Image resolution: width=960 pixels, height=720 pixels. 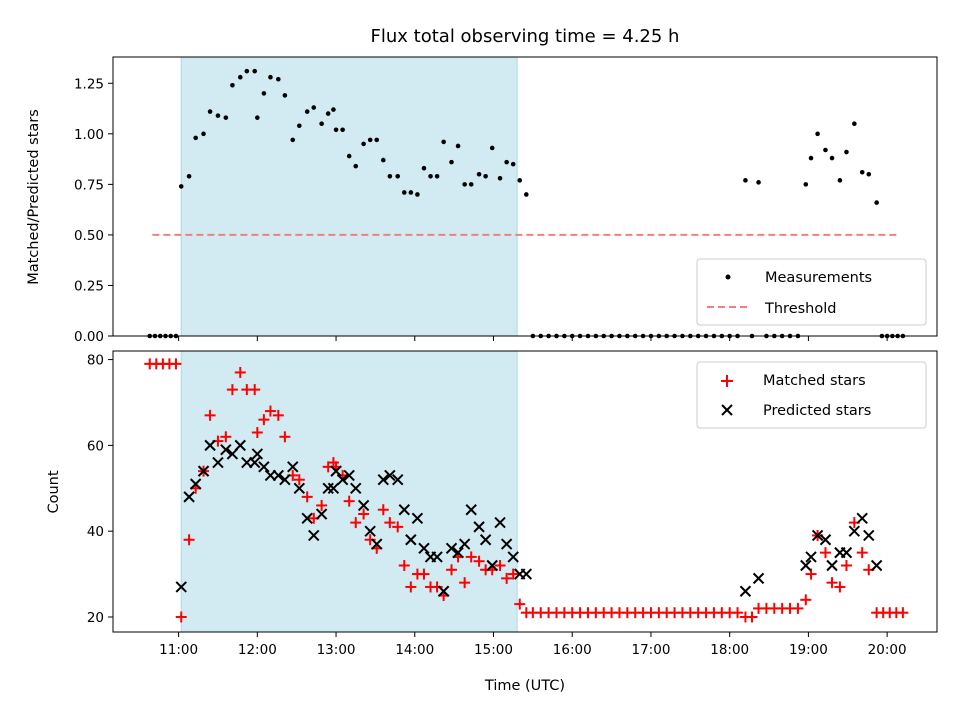 What do you see at coordinates (178, 650) in the screenshot?
I see `x-tick-label: 11:00` at bounding box center [178, 650].